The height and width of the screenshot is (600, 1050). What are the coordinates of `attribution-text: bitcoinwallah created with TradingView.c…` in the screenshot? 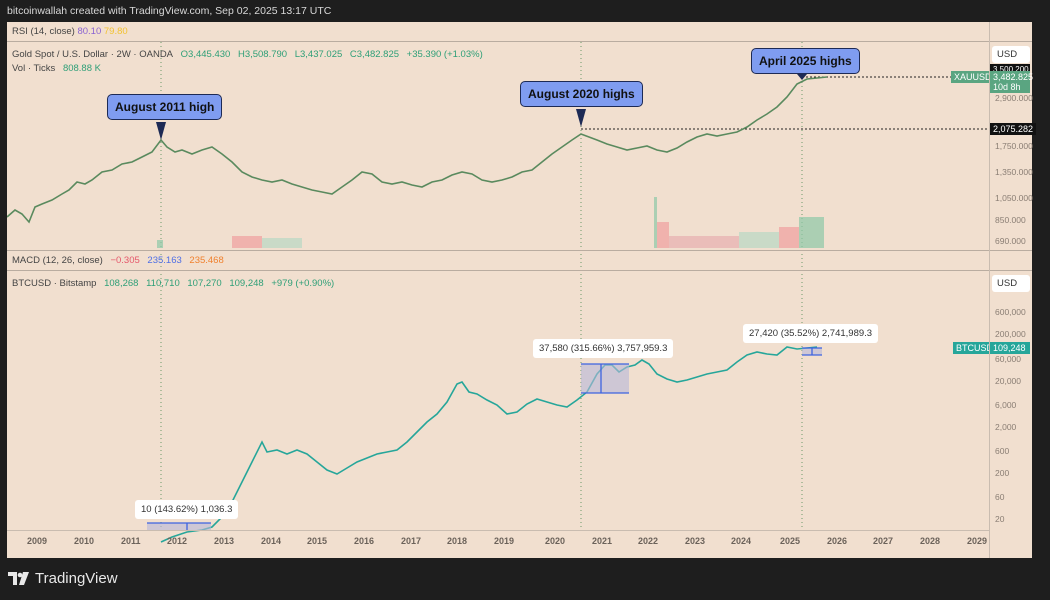 It's located at (169, 11).